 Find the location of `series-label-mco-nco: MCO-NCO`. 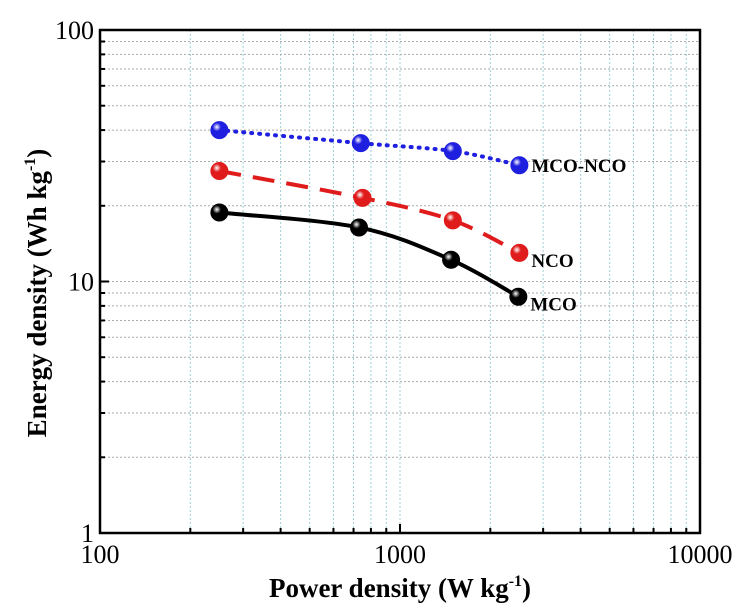

series-label-mco-nco: MCO-NCO is located at coordinates (578, 166).